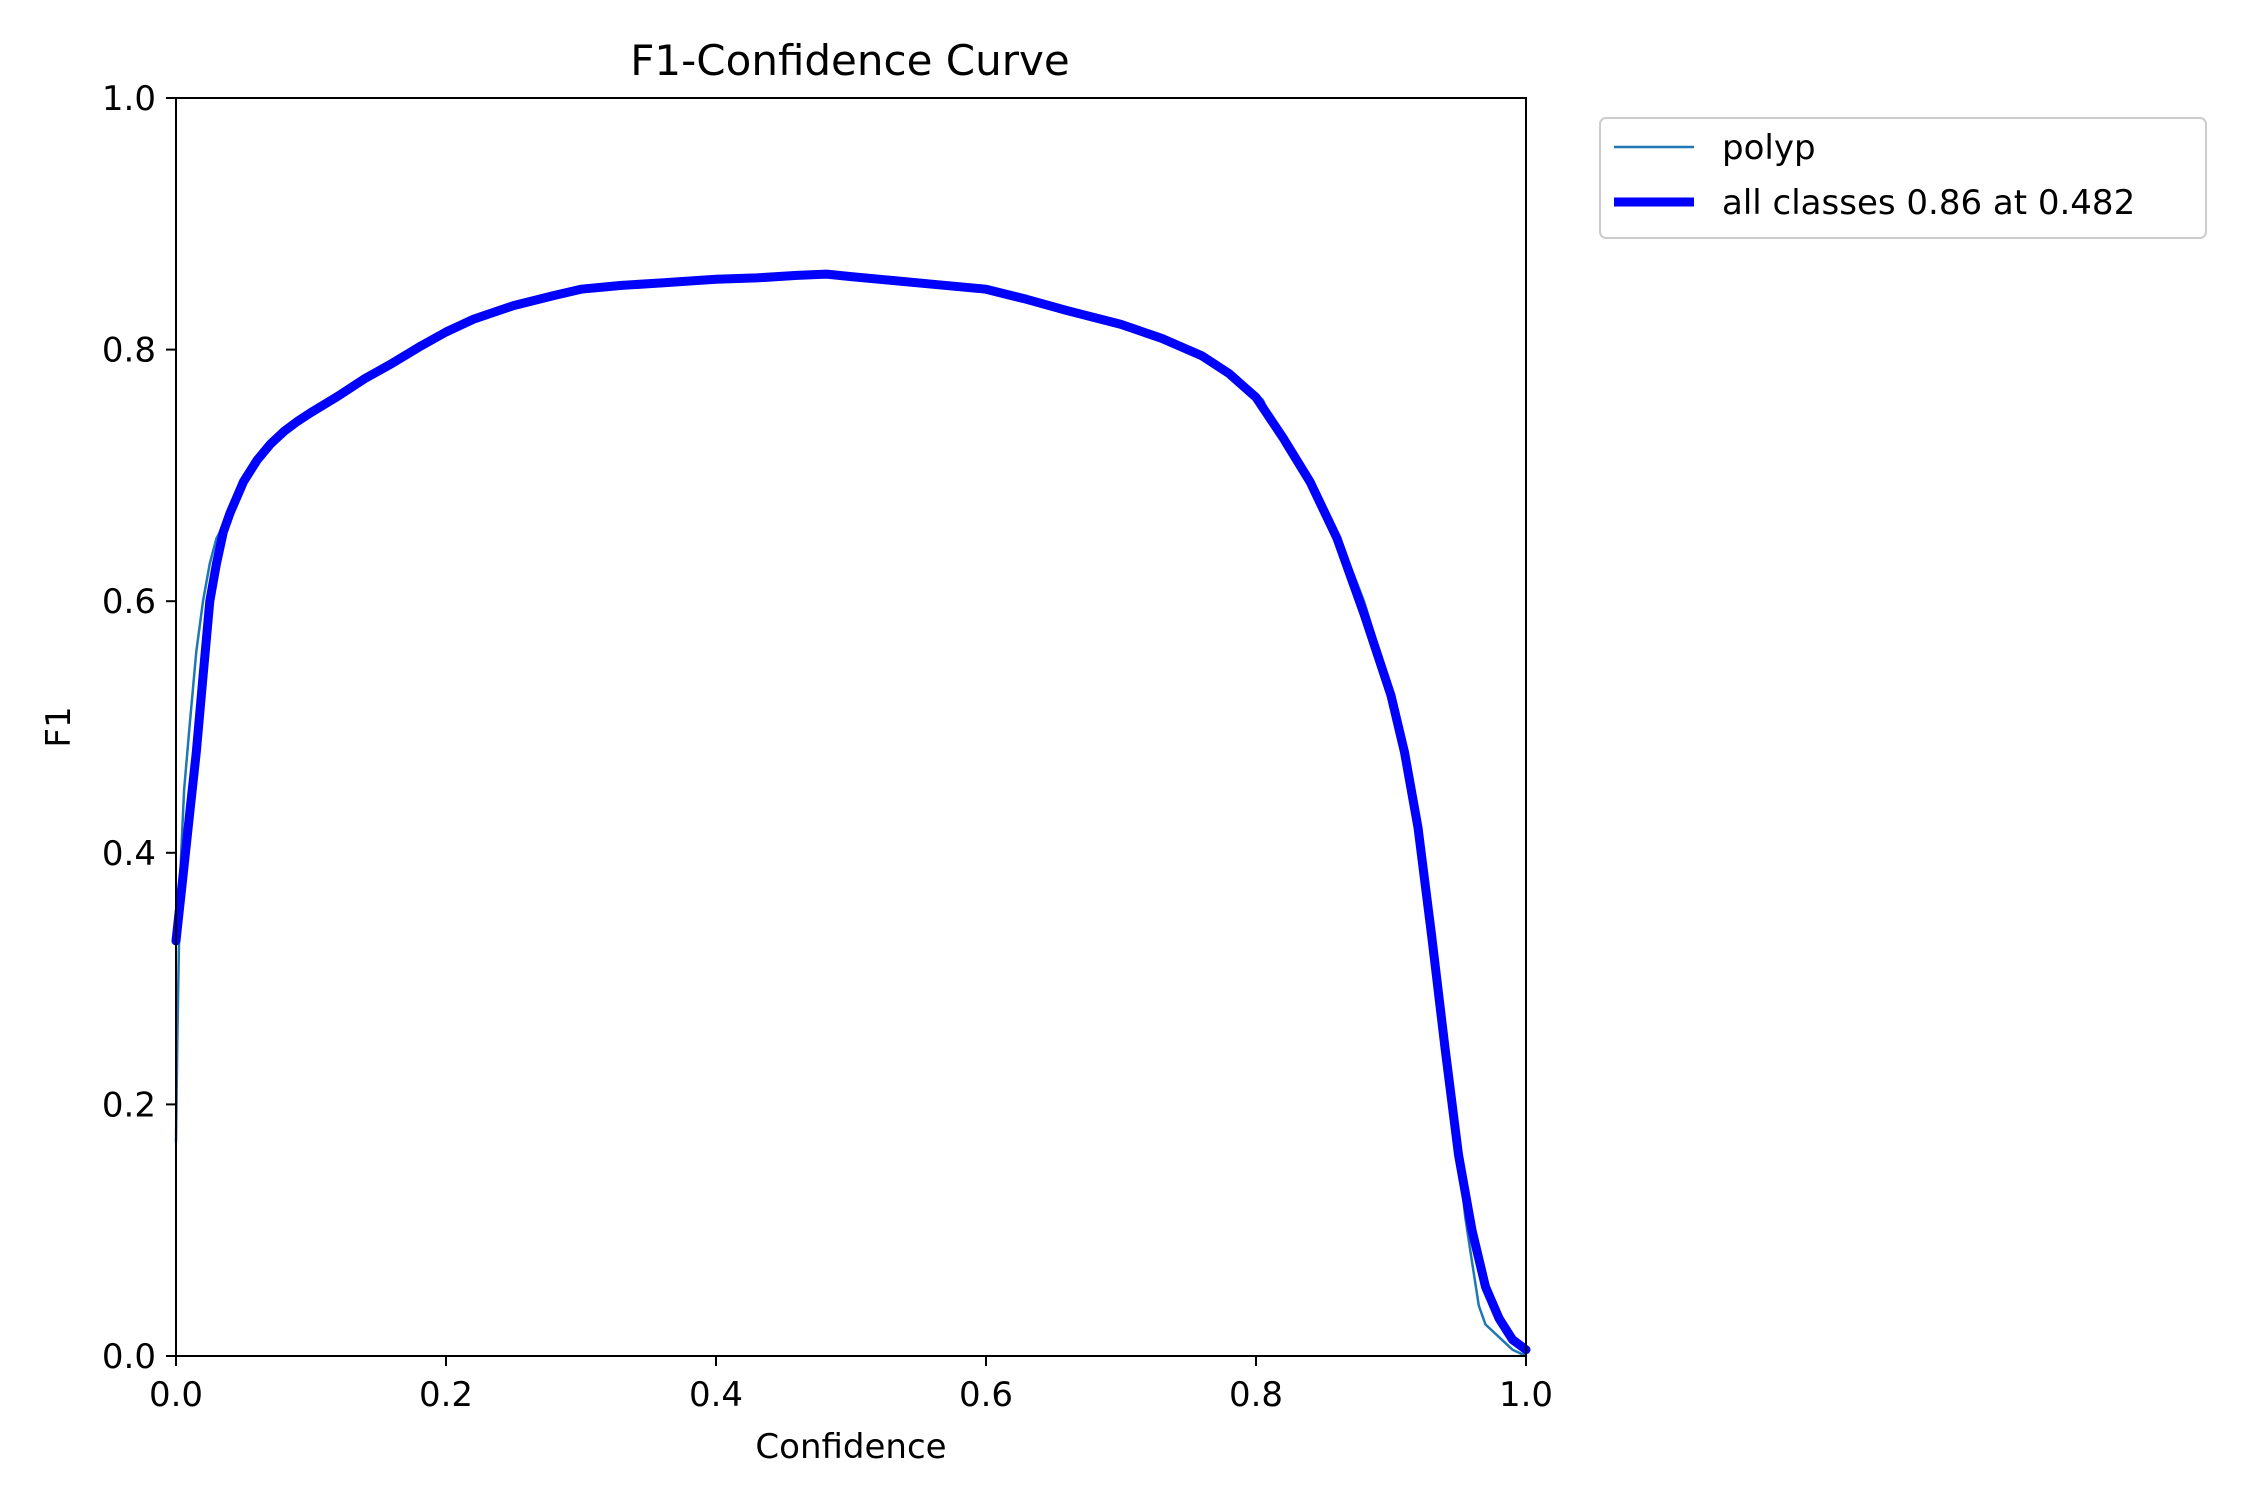 This screenshot has width=2250, height=1500. I want to click on legend-label-all-classes: all classes 0.86 at 0.482, so click(1928, 203).